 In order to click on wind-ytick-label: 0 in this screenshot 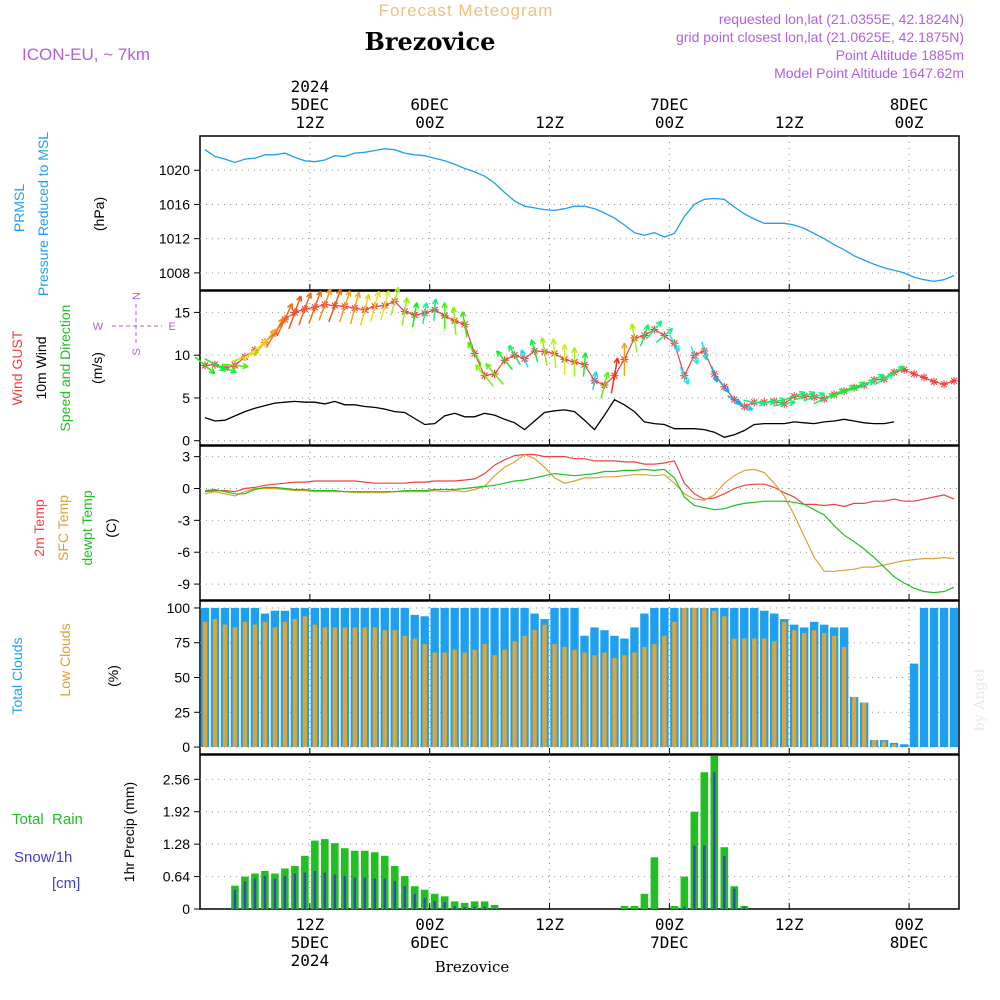, I will do `click(186, 441)`.